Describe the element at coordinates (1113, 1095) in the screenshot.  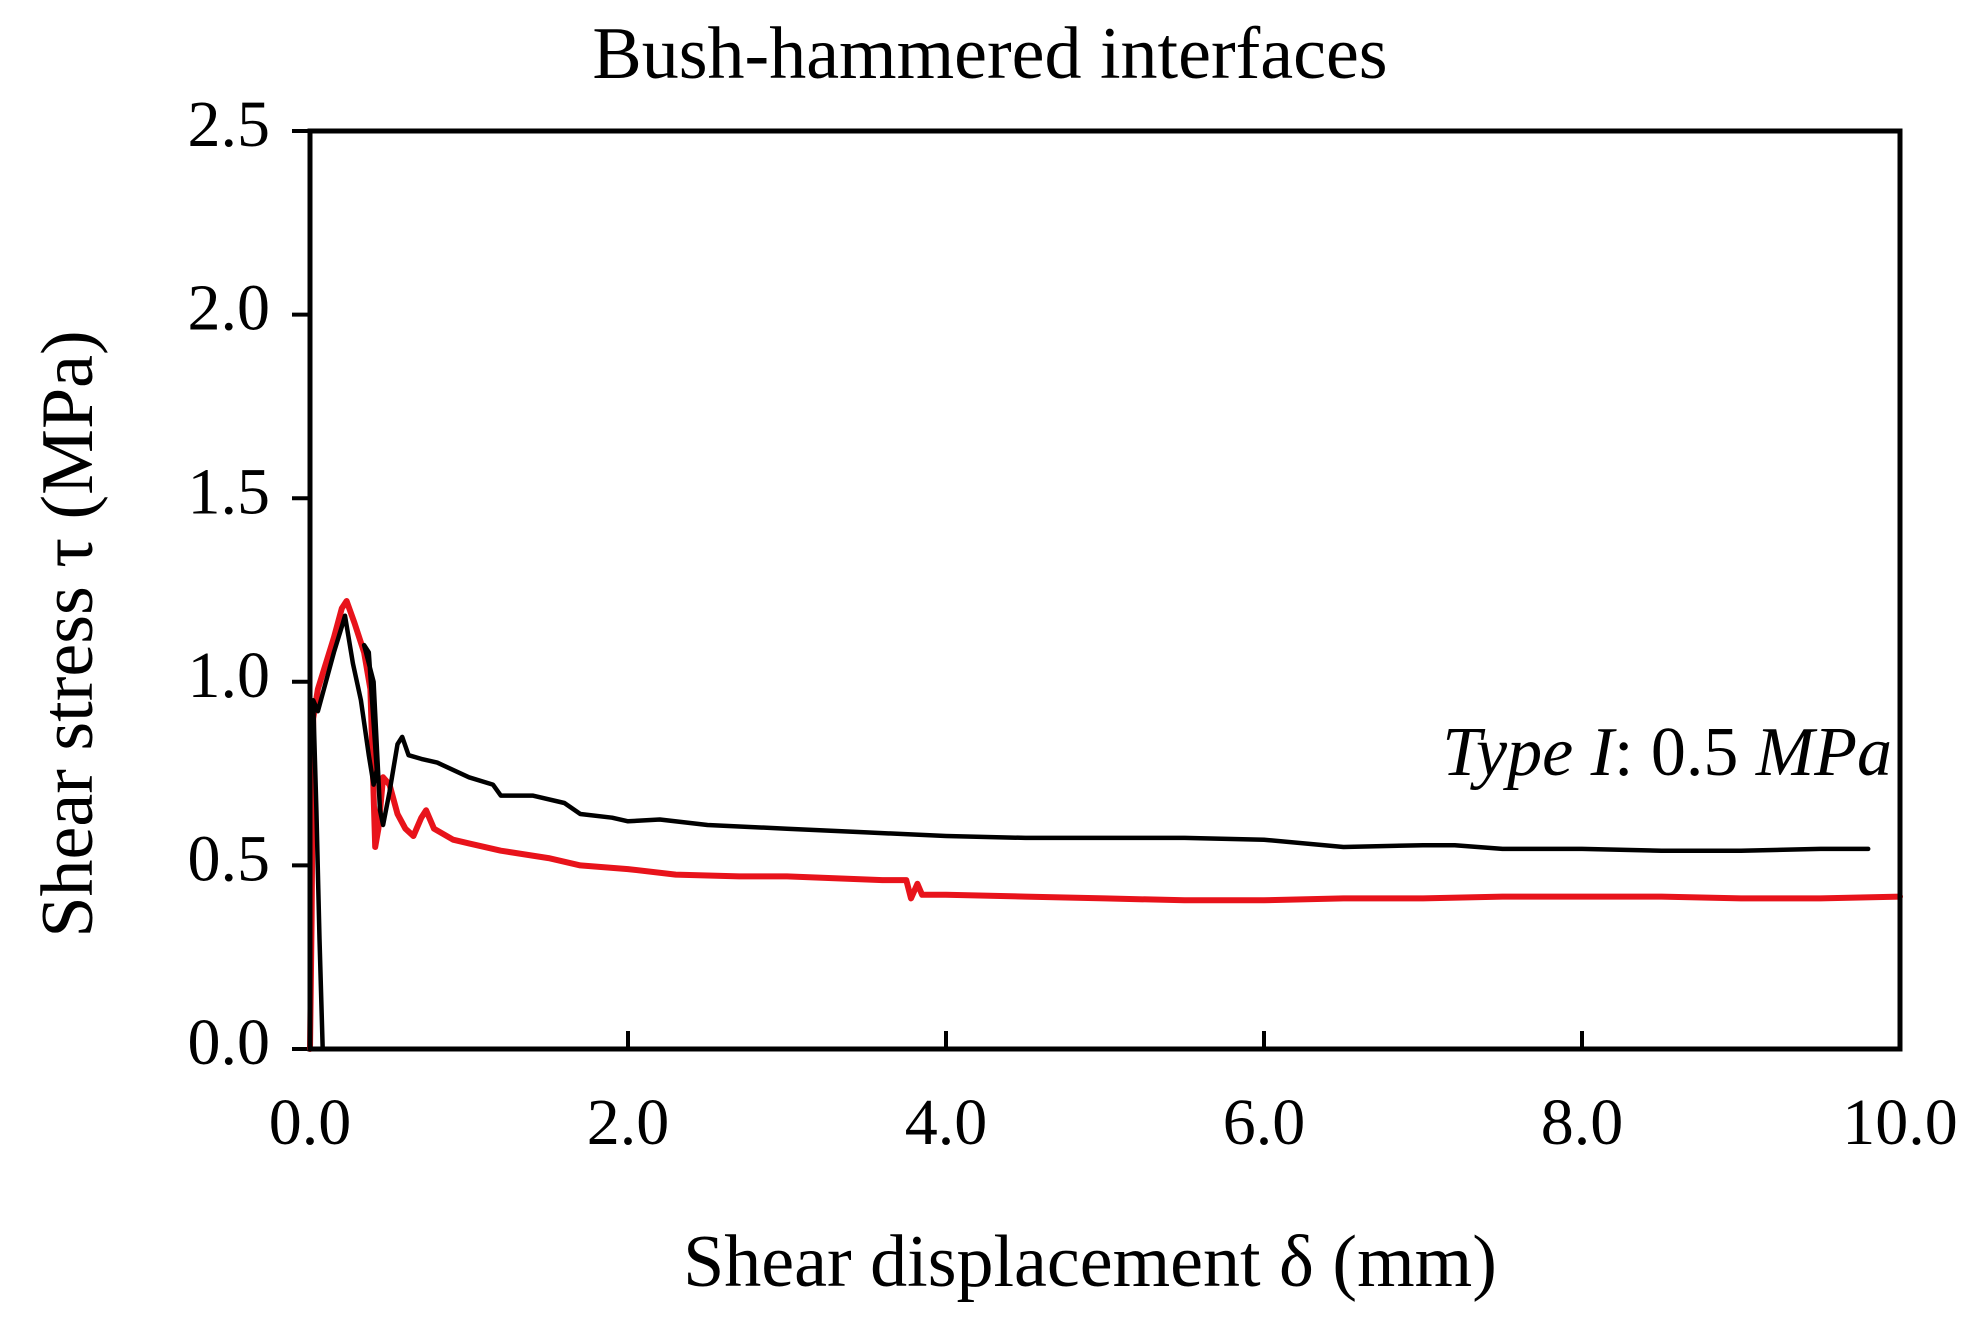
I see `x-axis-ticks: 0.0 2.0 4.0 6.0 8.0 10.0` at that location.